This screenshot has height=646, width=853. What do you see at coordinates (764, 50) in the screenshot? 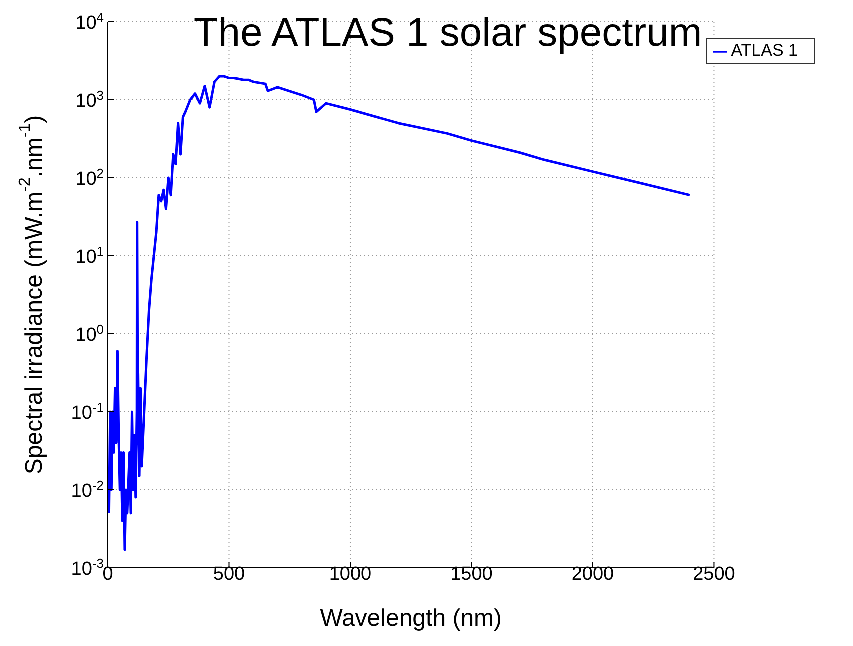
I see `legend-label: ATLAS 1` at bounding box center [764, 50].